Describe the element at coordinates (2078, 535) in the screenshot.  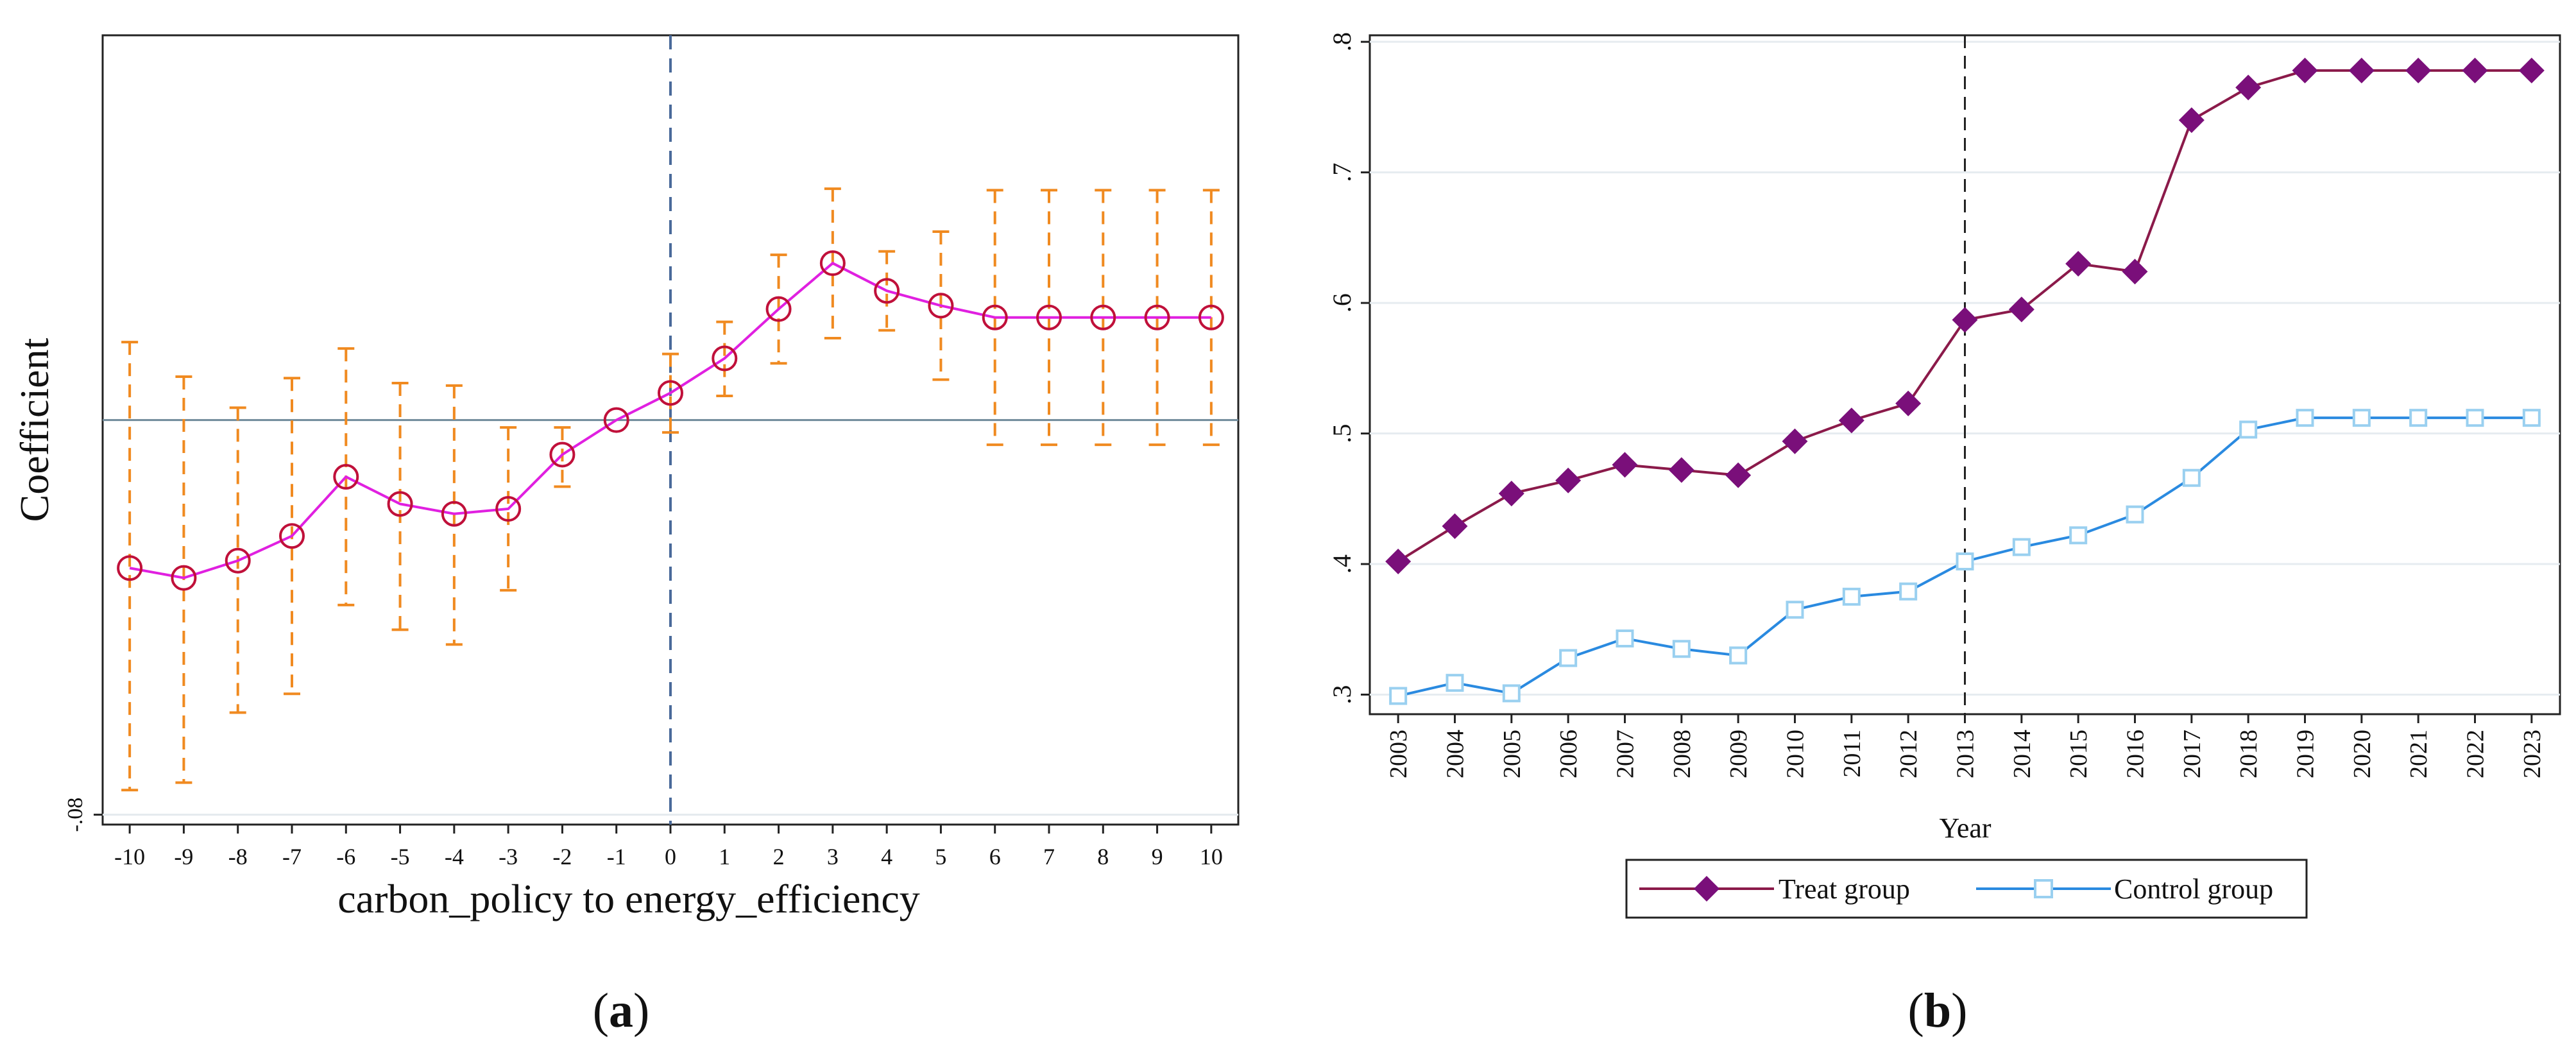
I see `panel-b-point-control-group-2015` at that location.